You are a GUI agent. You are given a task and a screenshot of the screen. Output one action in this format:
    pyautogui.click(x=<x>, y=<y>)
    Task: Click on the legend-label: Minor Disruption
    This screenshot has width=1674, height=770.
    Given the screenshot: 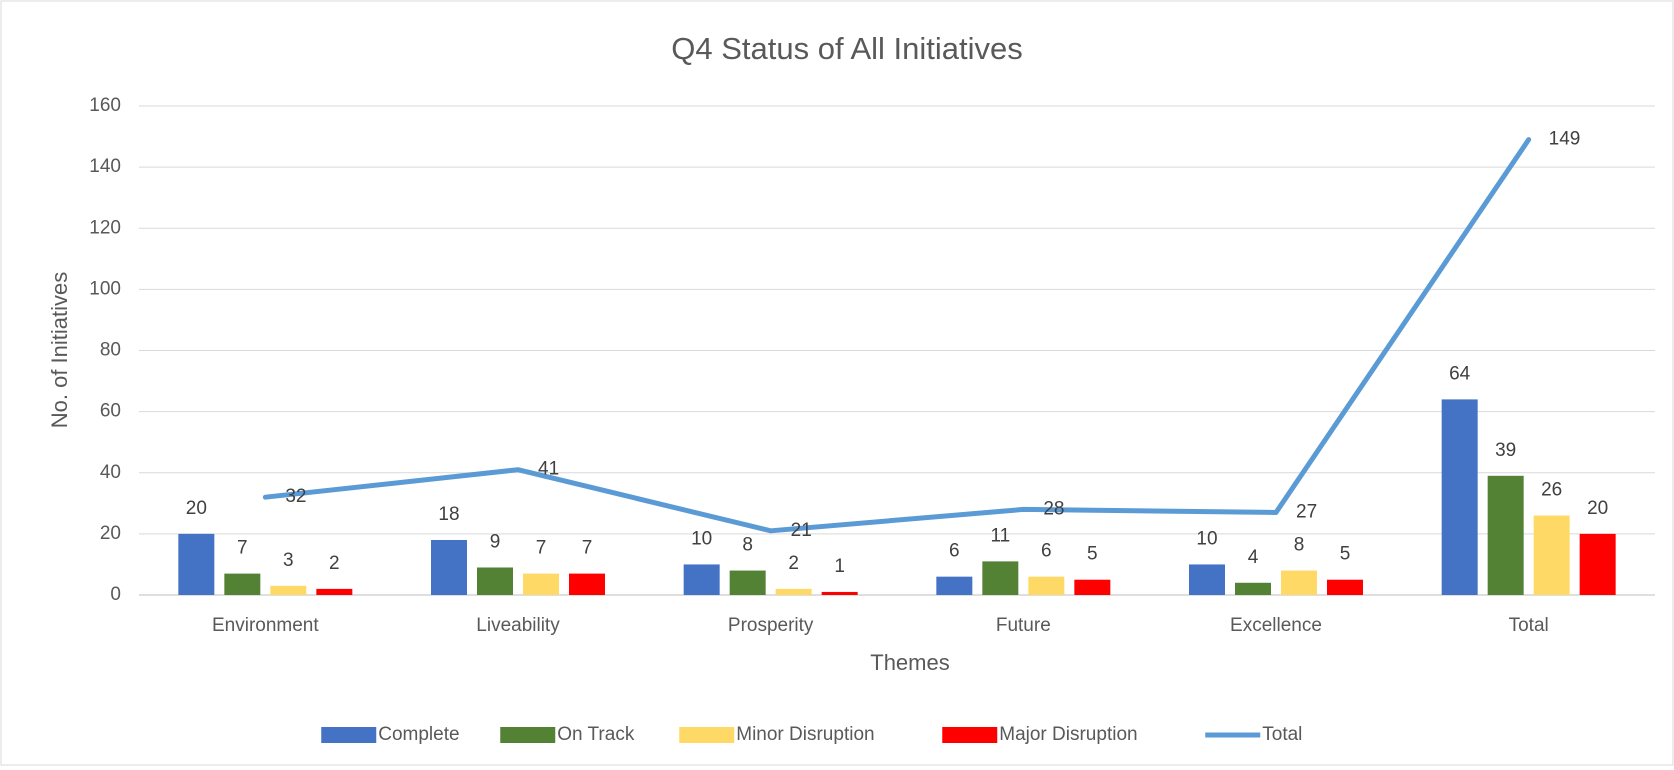 What is the action you would take?
    pyautogui.click(x=805, y=734)
    